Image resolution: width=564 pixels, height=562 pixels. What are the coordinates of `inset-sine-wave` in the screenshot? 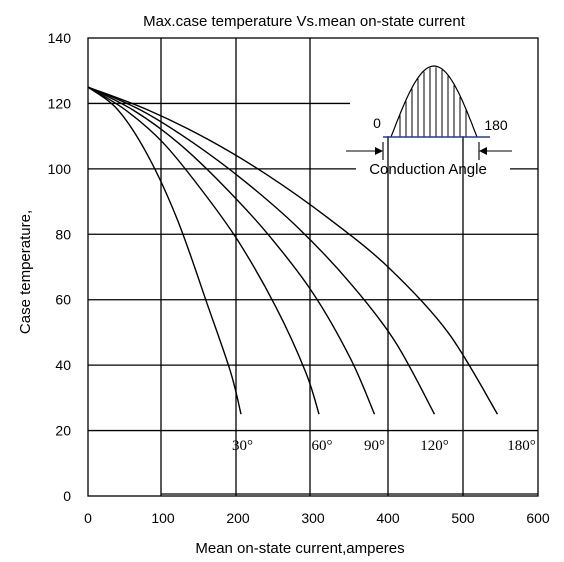 It's located at (434, 101).